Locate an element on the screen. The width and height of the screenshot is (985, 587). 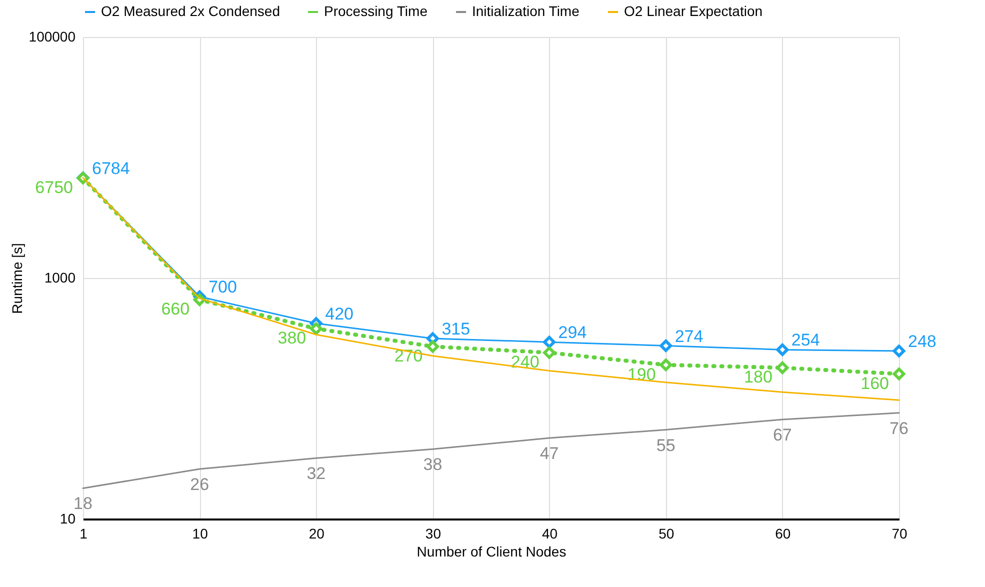
data-label: 26 is located at coordinates (200, 484).